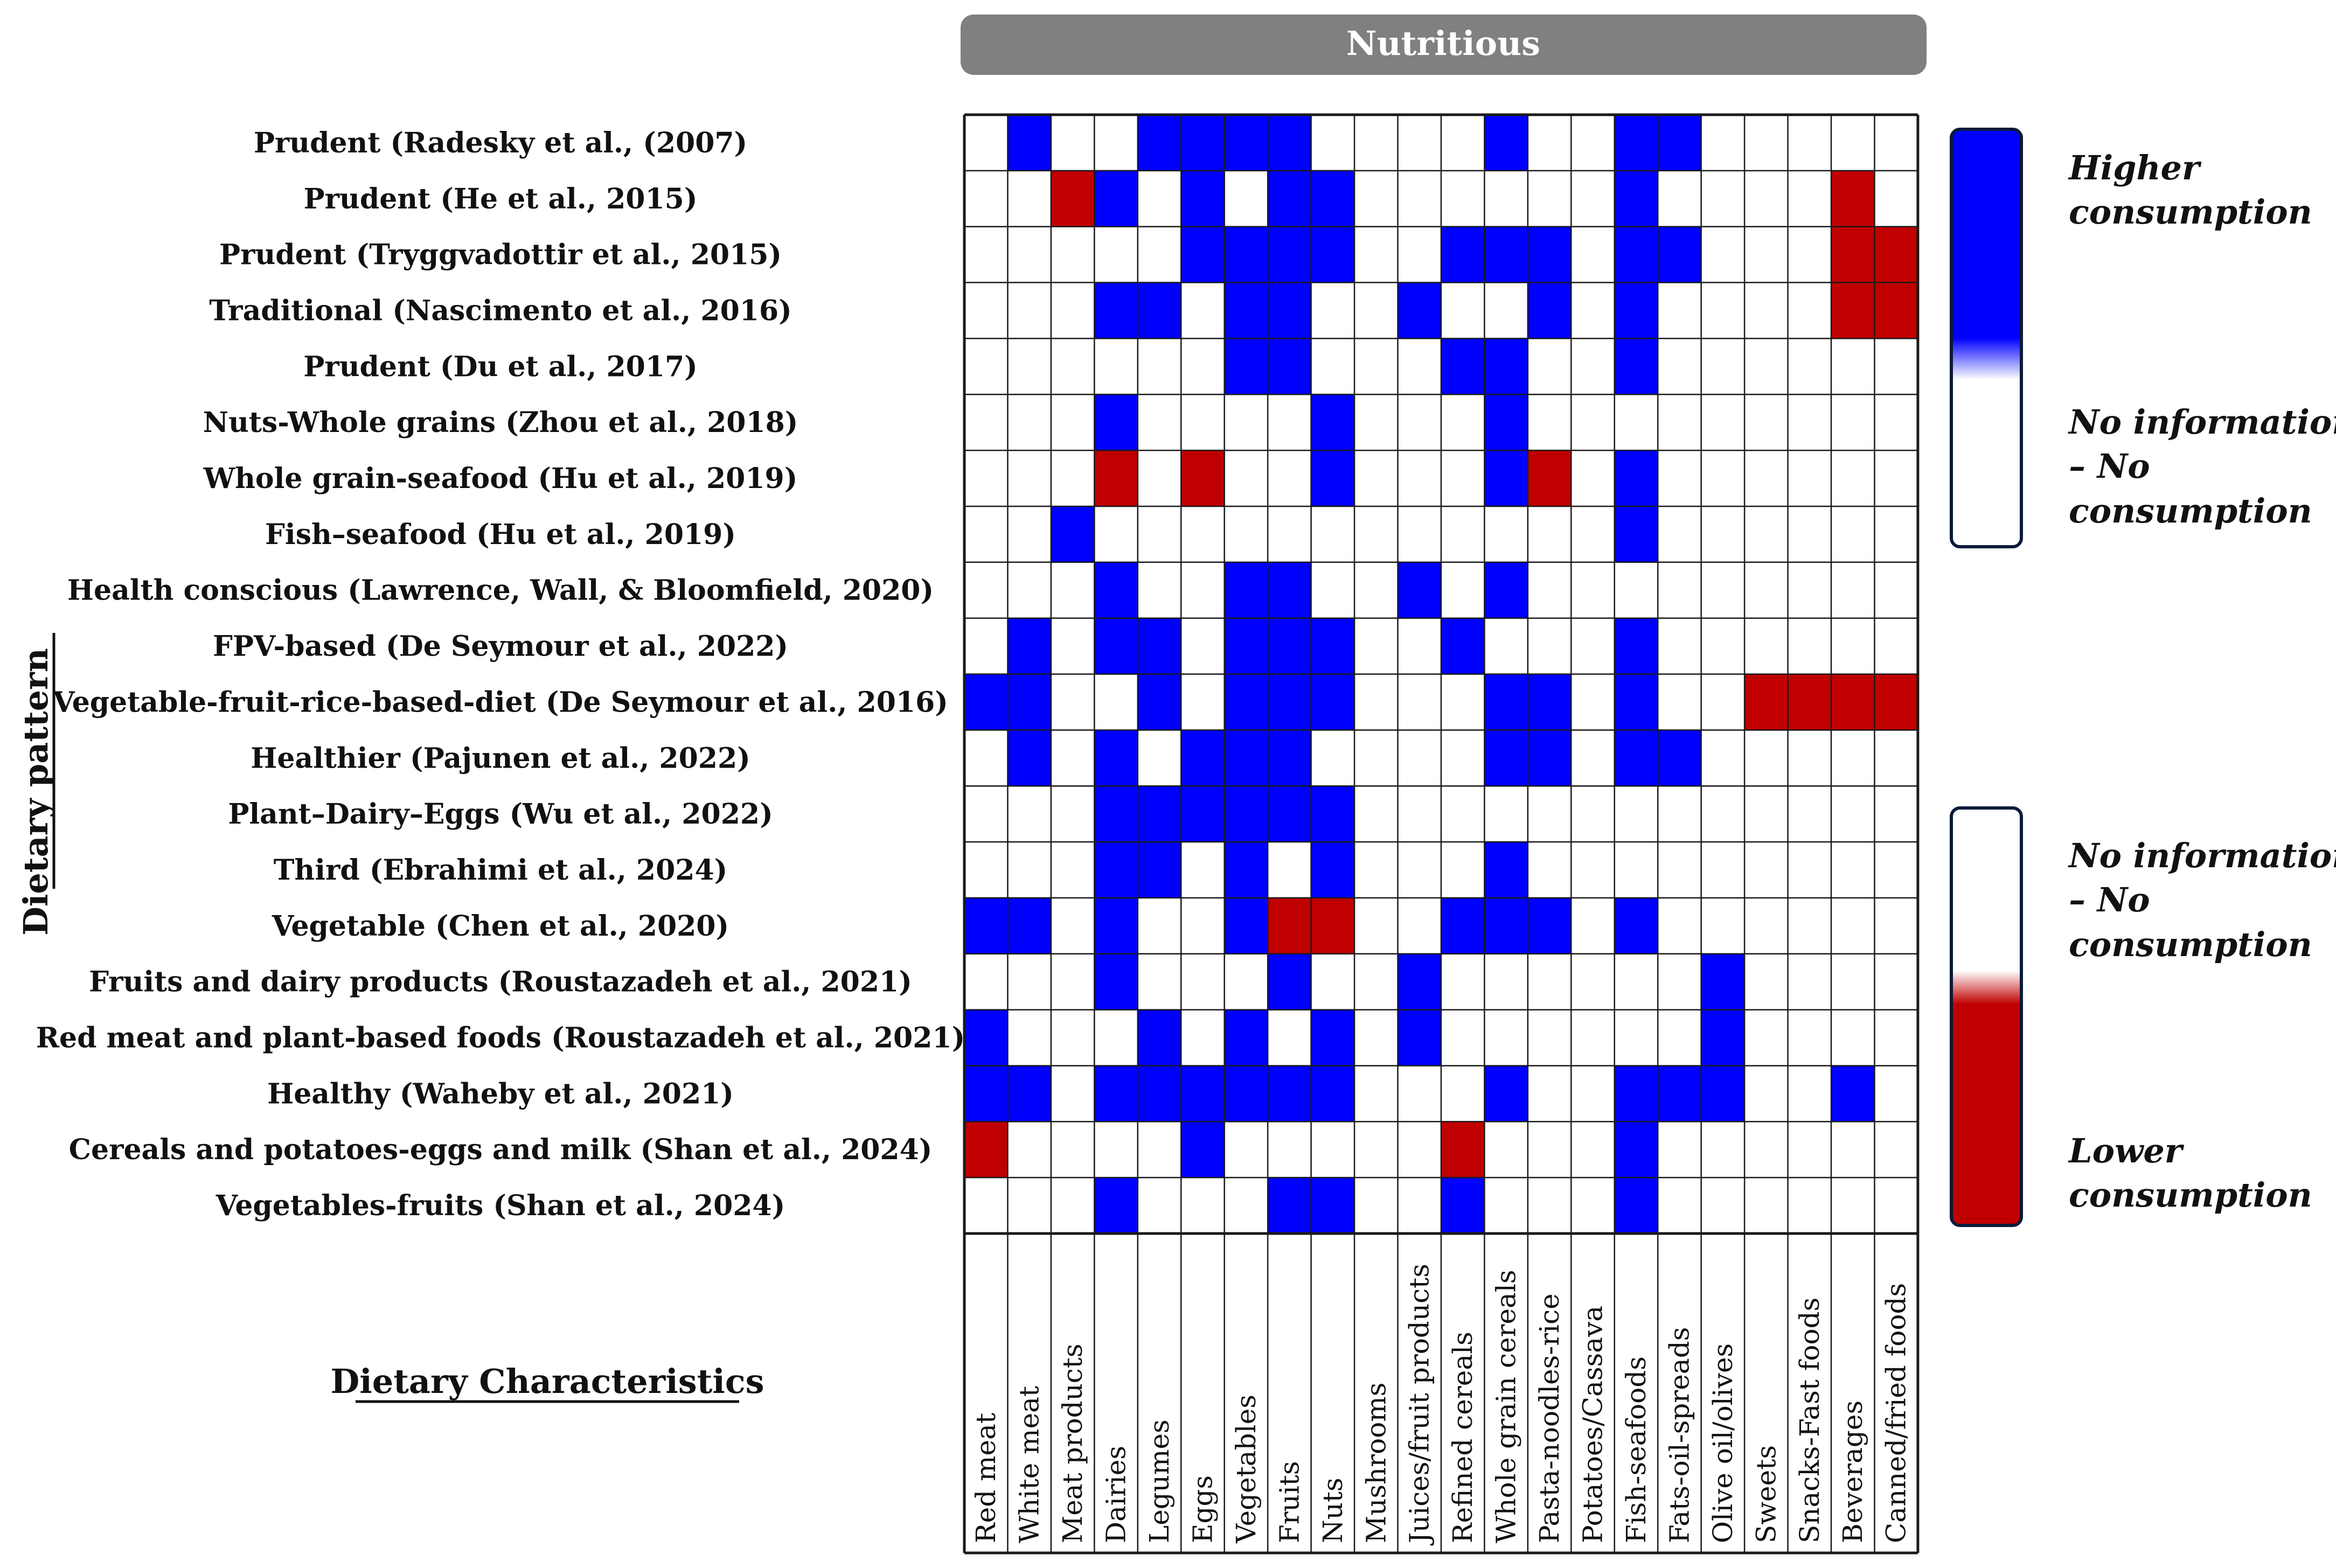  What do you see at coordinates (2127, 1150) in the screenshot?
I see `legend-lower-line1: Lower` at bounding box center [2127, 1150].